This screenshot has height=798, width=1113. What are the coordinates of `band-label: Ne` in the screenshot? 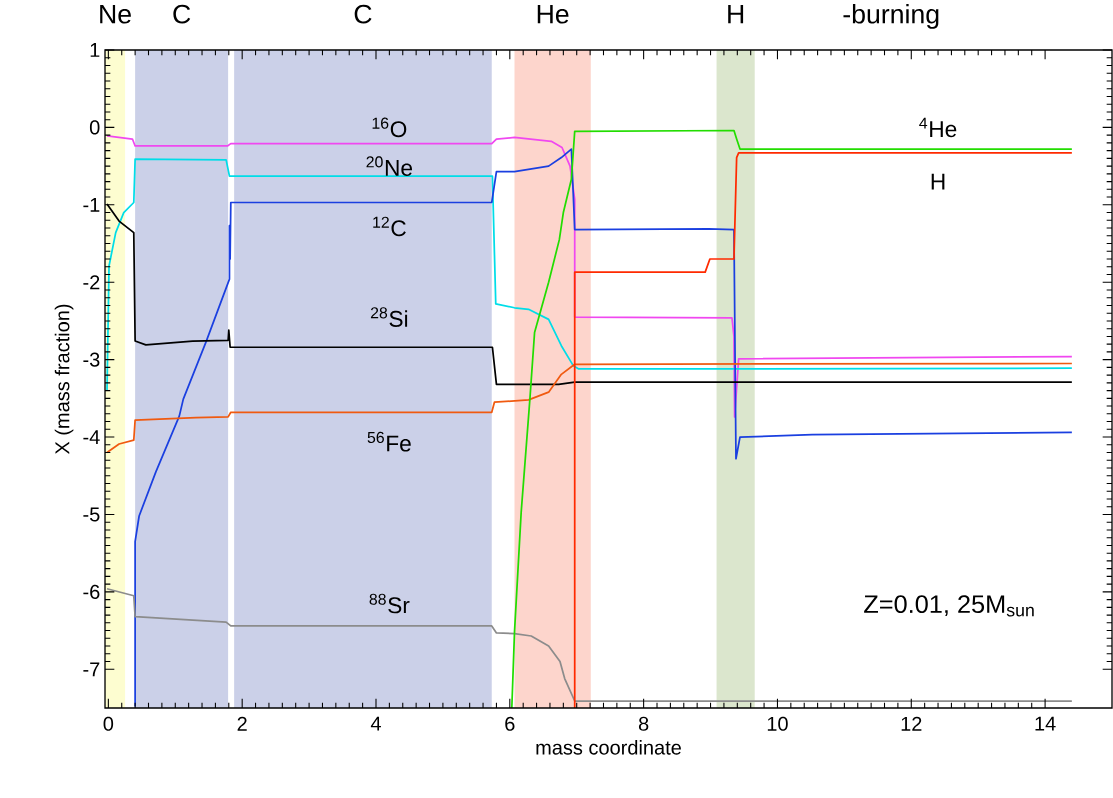 It's located at (115, 14).